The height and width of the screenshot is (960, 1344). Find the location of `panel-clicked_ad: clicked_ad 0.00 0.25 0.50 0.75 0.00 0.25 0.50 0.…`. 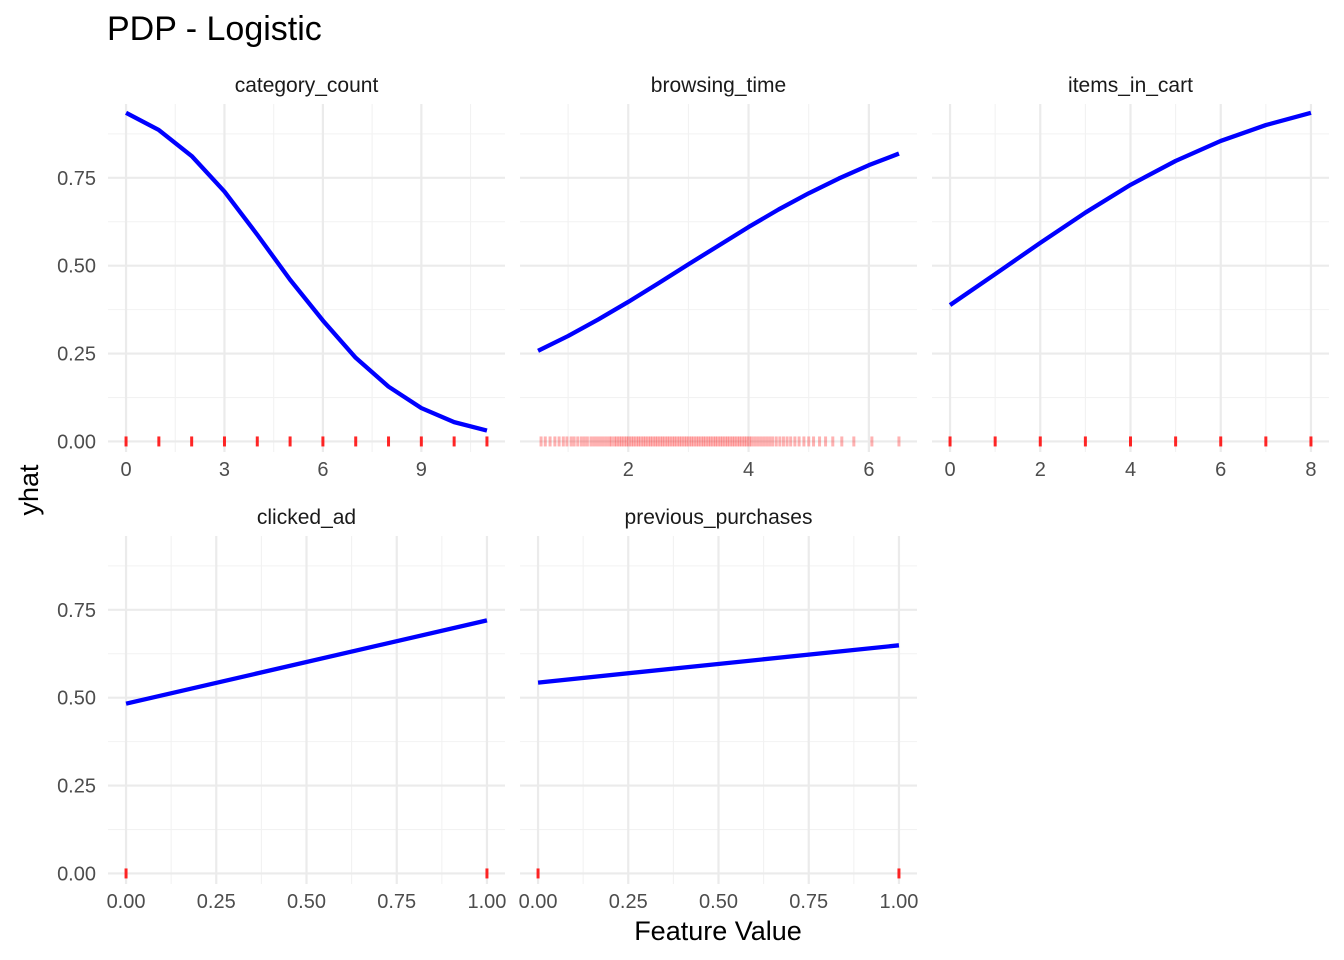

panel-clicked_ad: clicked_ad 0.00 0.25 0.50 0.75 0.00 0.25 0.50 0.… is located at coordinates (281, 709).